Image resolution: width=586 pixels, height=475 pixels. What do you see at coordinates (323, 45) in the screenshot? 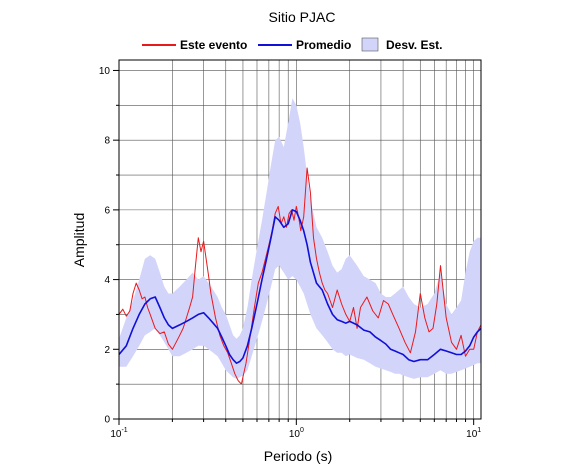
I see `legend-label-promedio: Promedio` at bounding box center [323, 45].